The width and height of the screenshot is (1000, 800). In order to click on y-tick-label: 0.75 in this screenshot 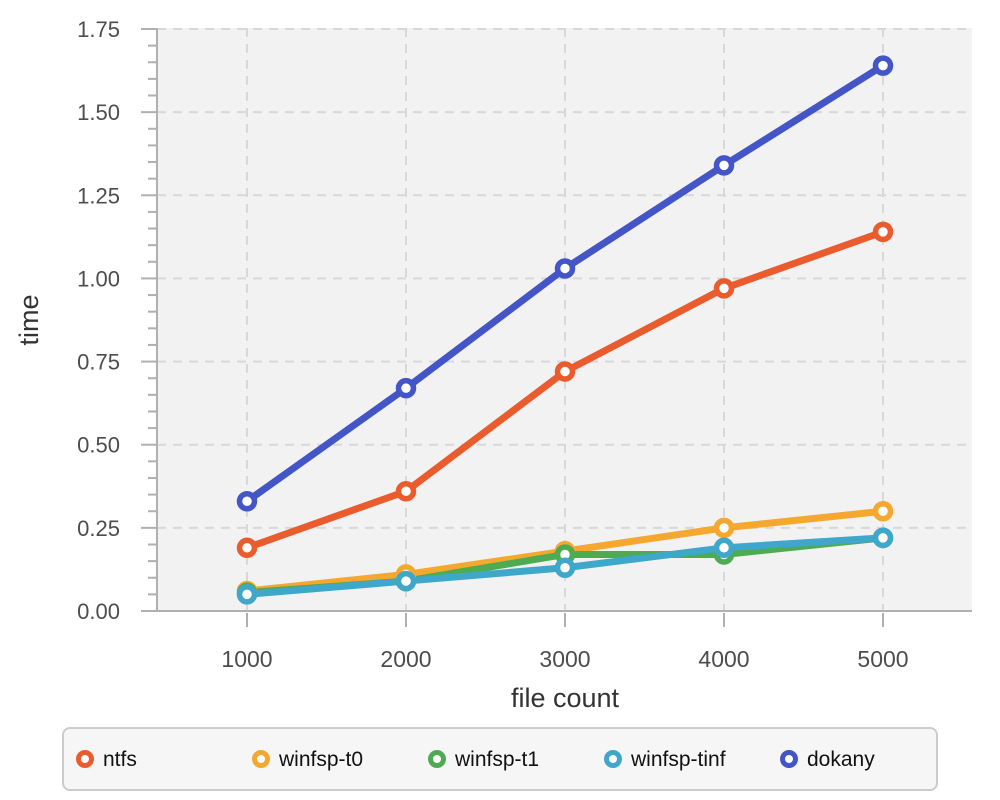, I will do `click(98, 362)`.